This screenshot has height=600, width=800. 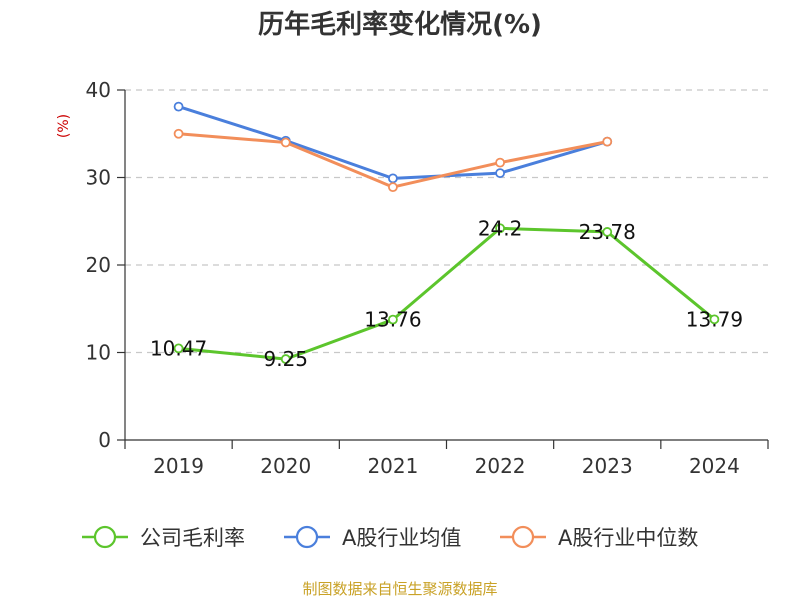 I want to click on x-tick-label-2020: 2020, so click(x=285, y=466).